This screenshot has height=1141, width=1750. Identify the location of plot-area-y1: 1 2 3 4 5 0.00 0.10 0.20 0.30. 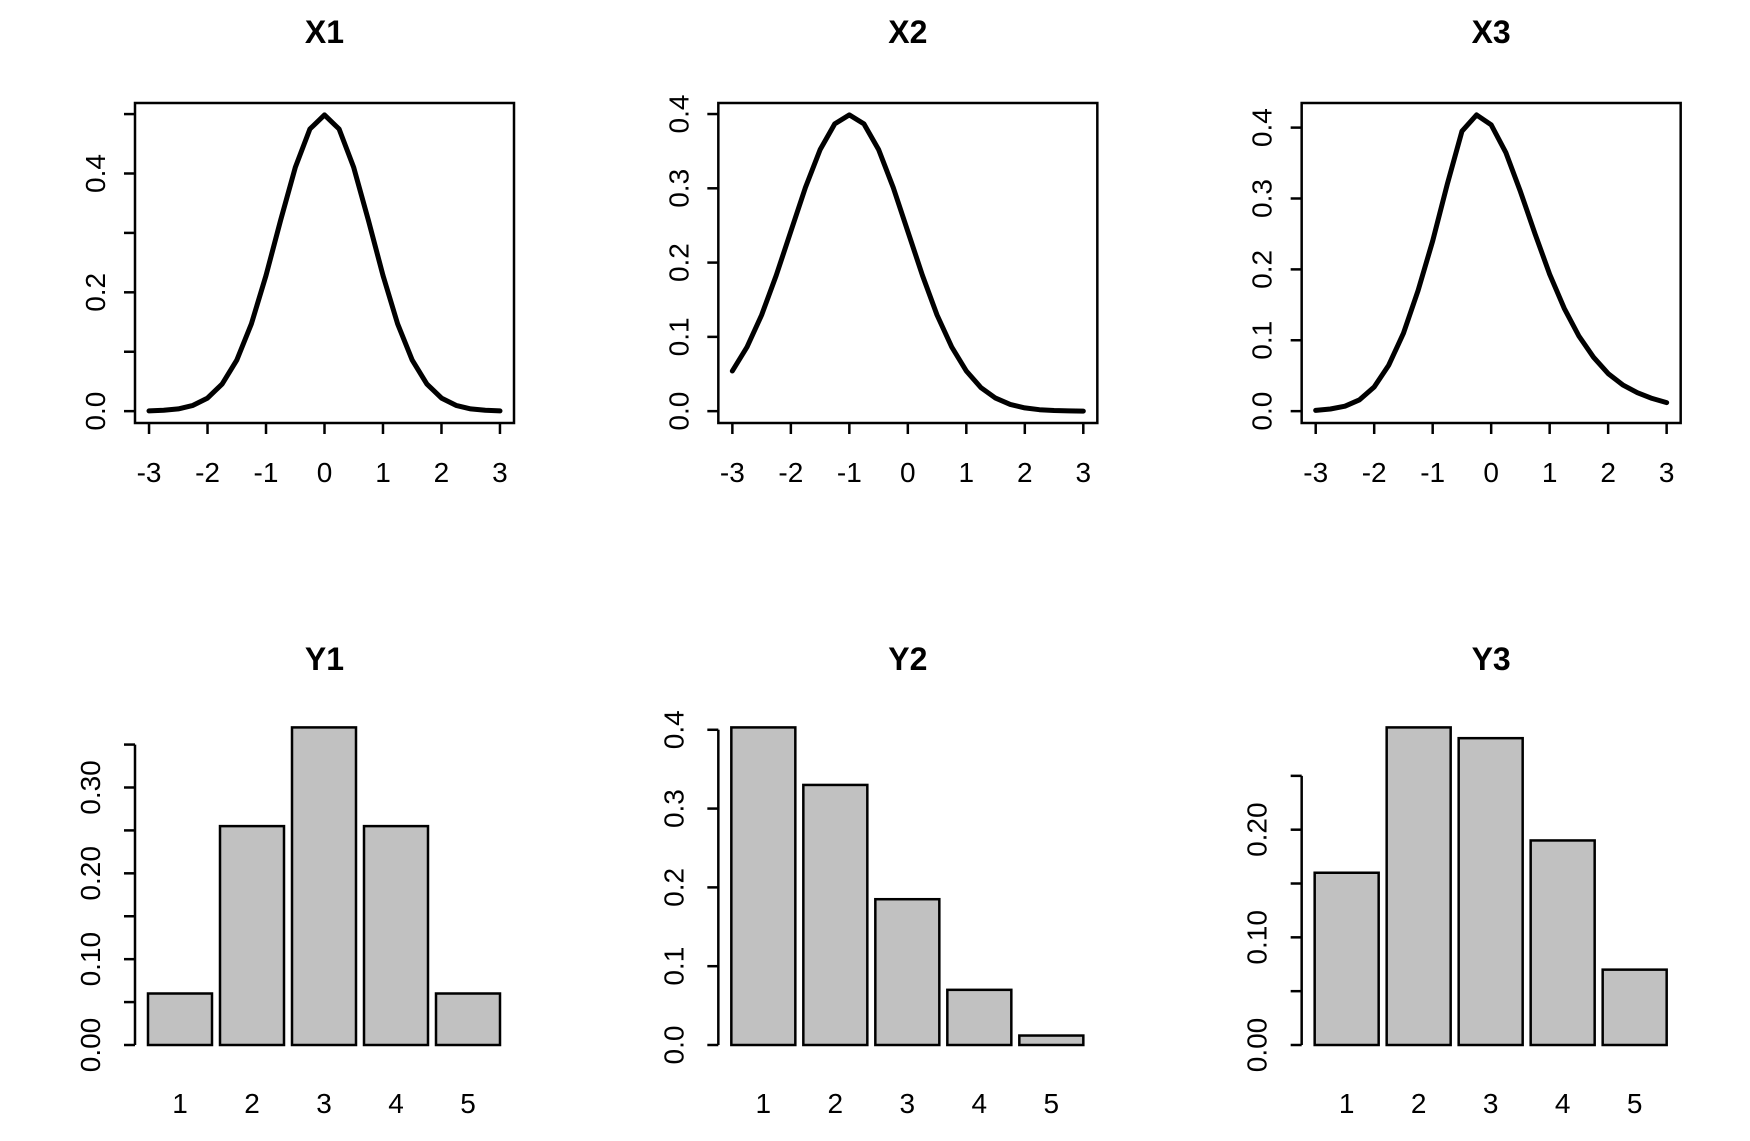
(288, 922).